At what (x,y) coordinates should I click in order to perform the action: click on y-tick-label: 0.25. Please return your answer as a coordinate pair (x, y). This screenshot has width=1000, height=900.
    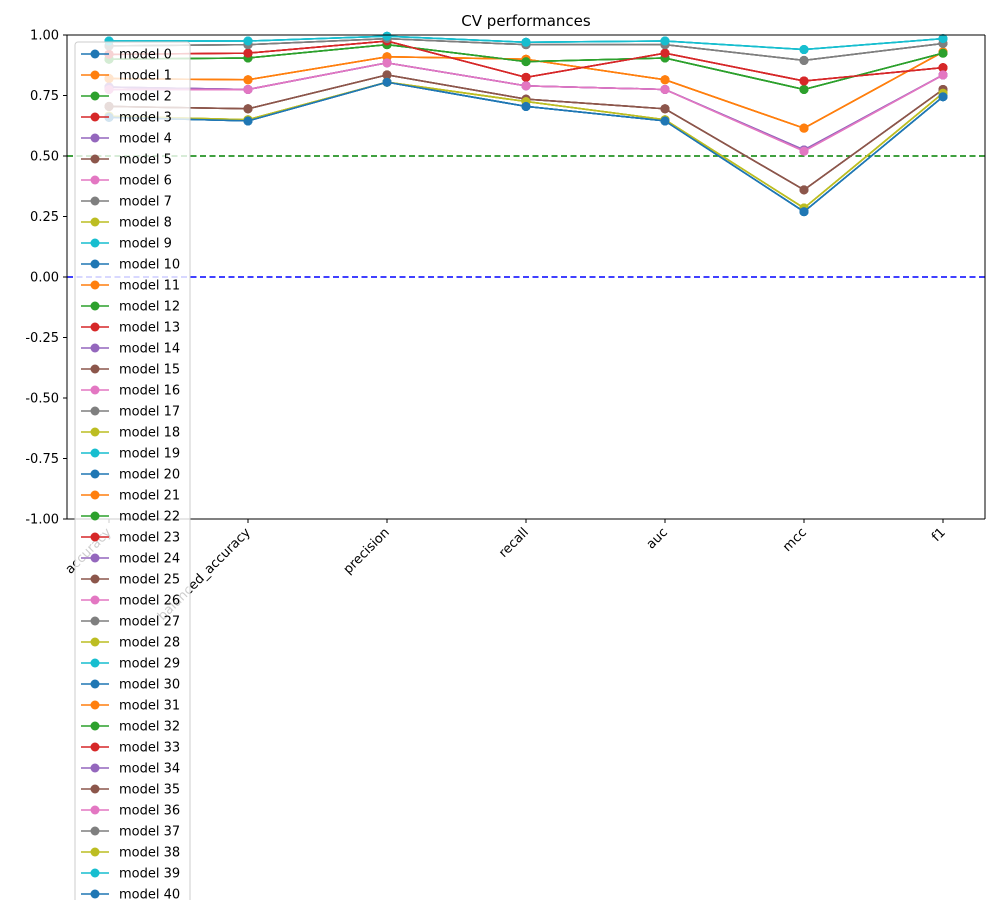
    Looking at the image, I should click on (44, 217).